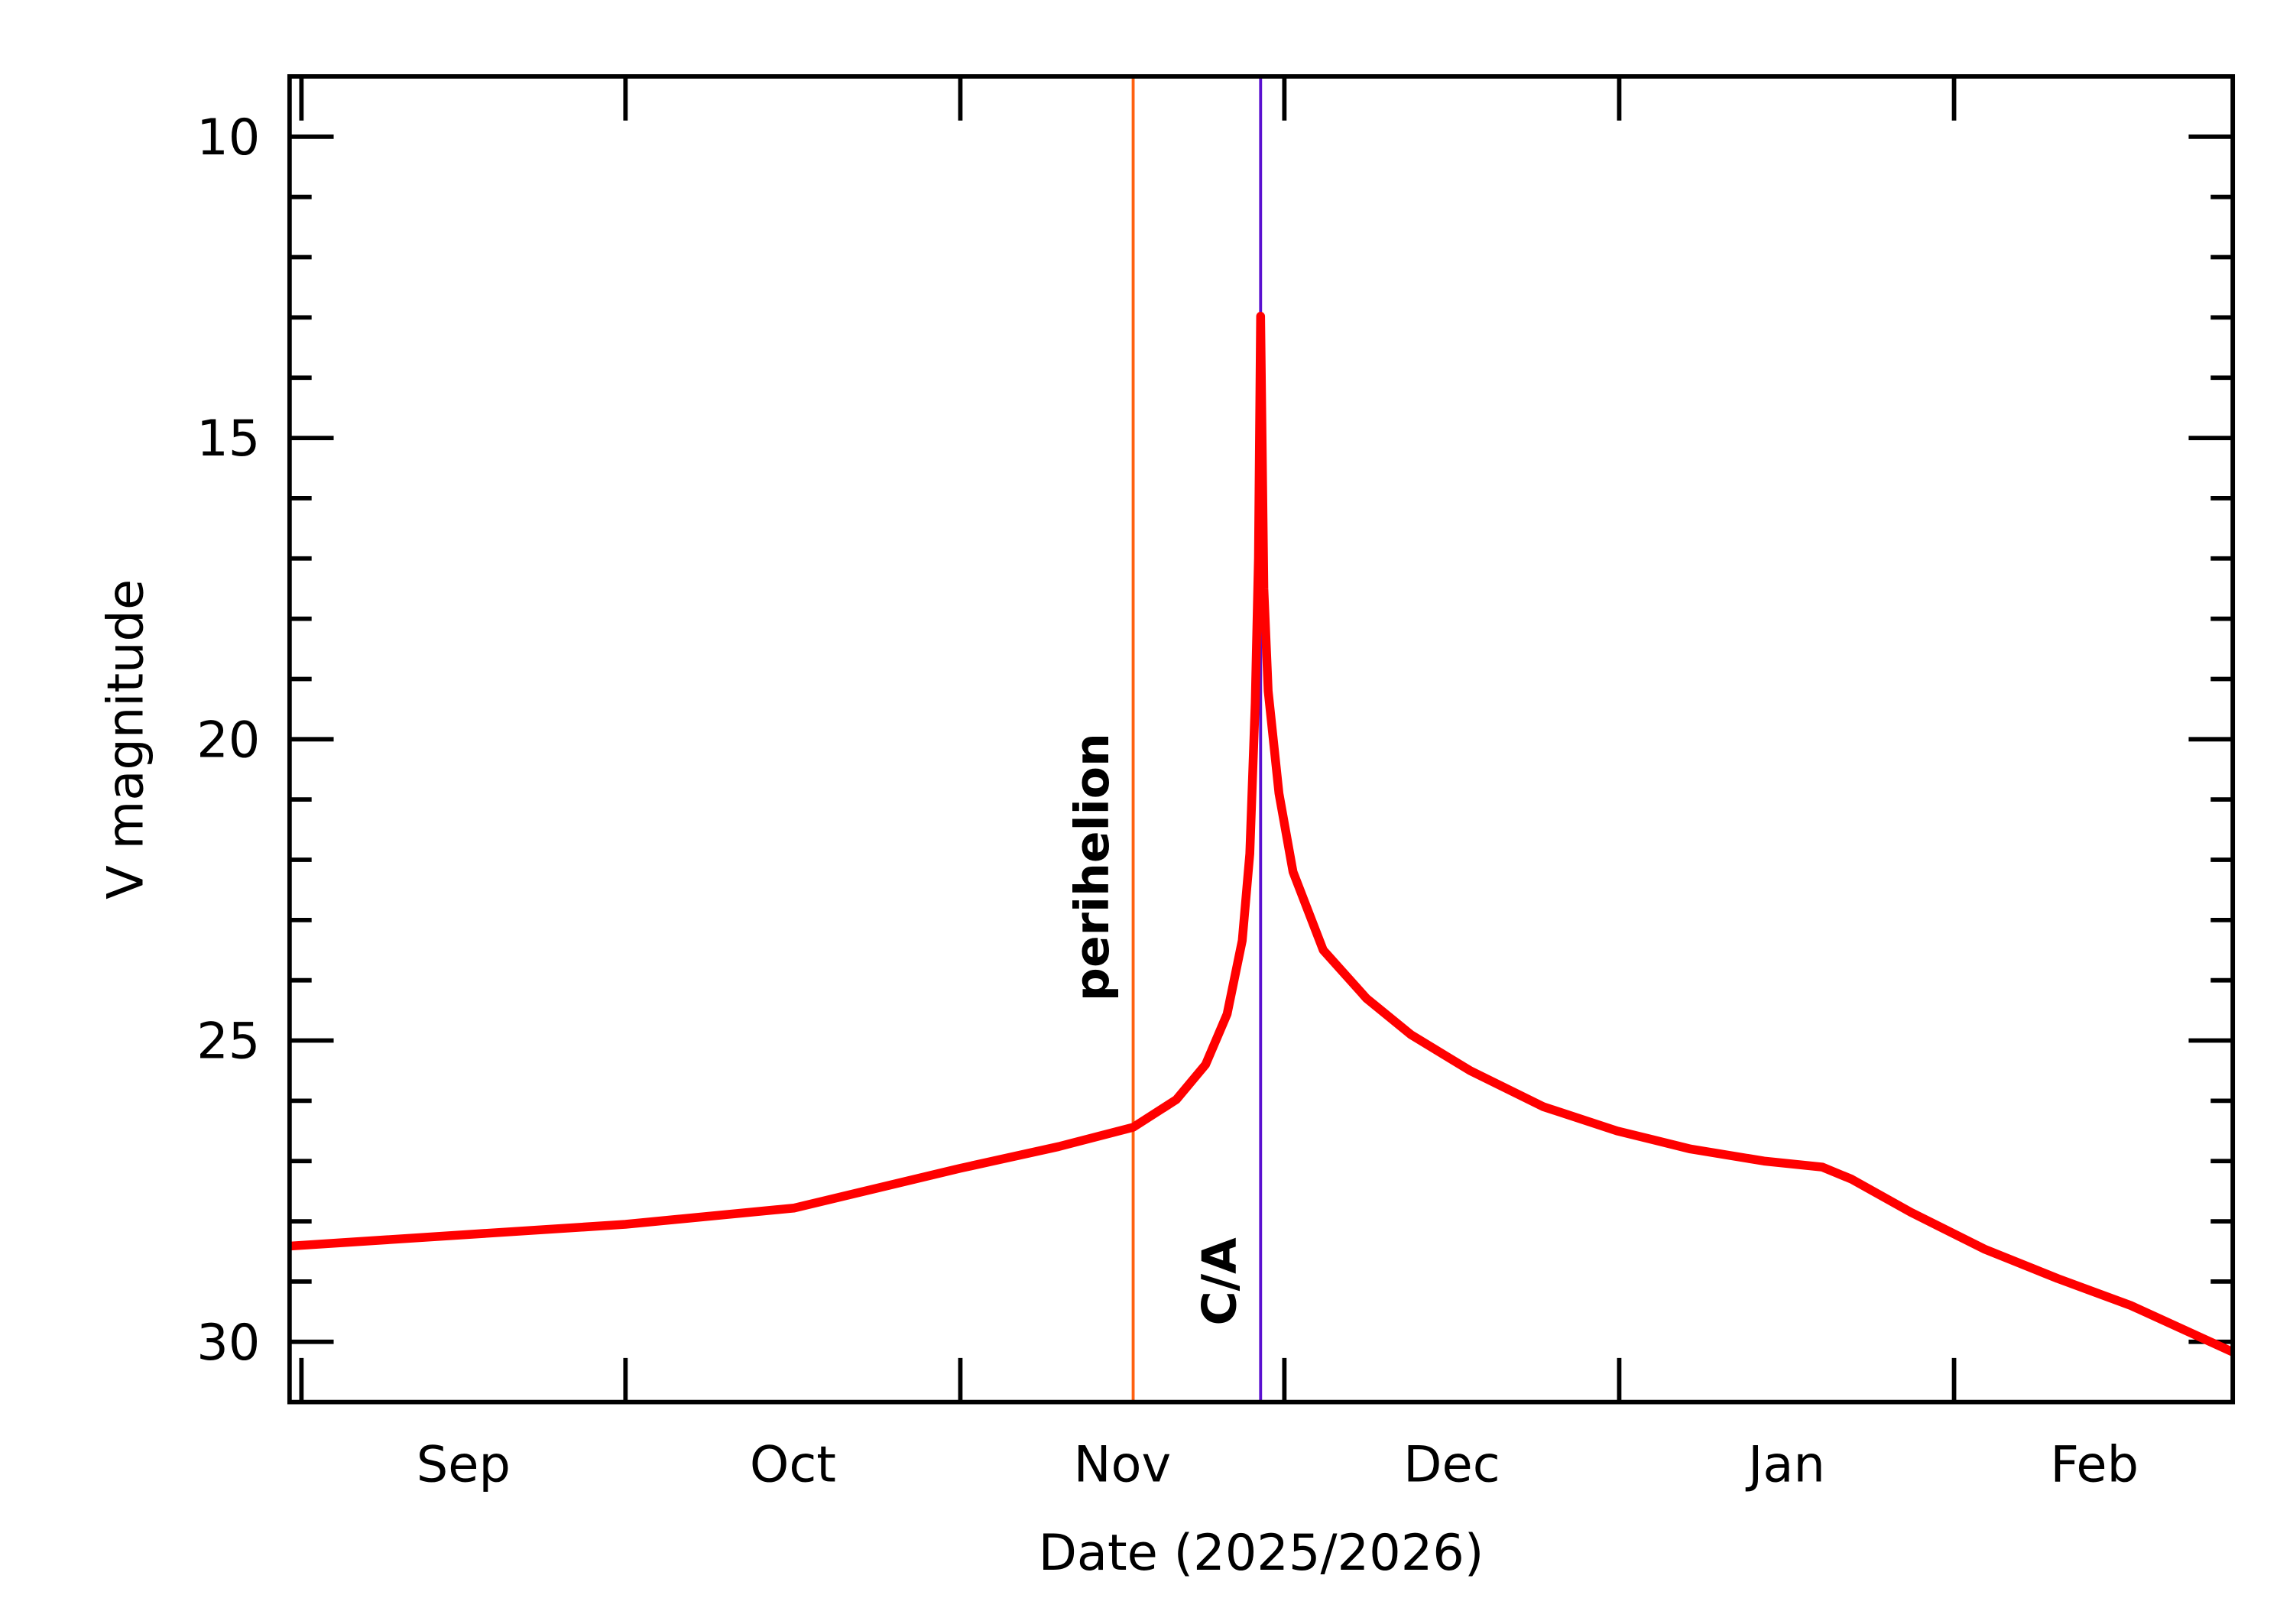 Image resolution: width=2293 pixels, height=1624 pixels. I want to click on x-tick-label: Dec, so click(1451, 1464).